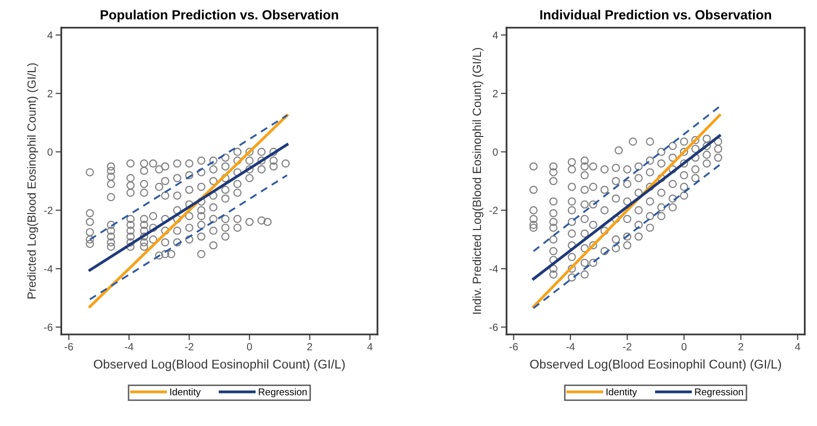 The image size is (817, 426). Describe the element at coordinates (656, 15) in the screenshot. I see `chart-title: Individual Prediction vs. Observation` at that location.